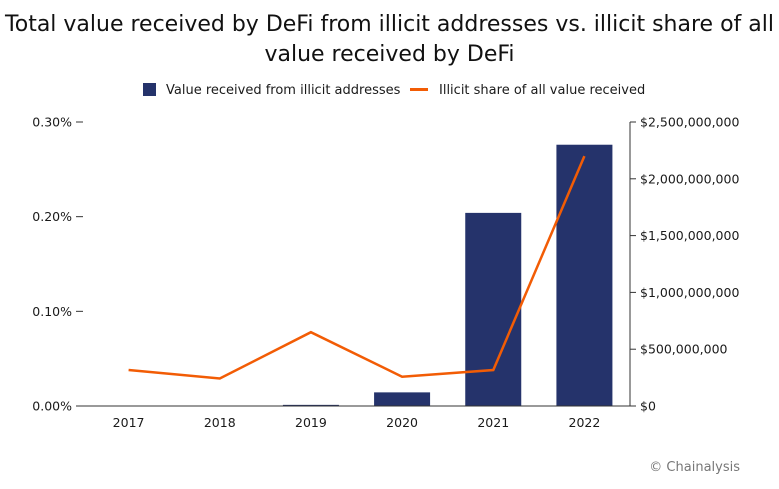 The height and width of the screenshot is (489, 779). I want to click on x-tick-label: 2021, so click(493, 422).